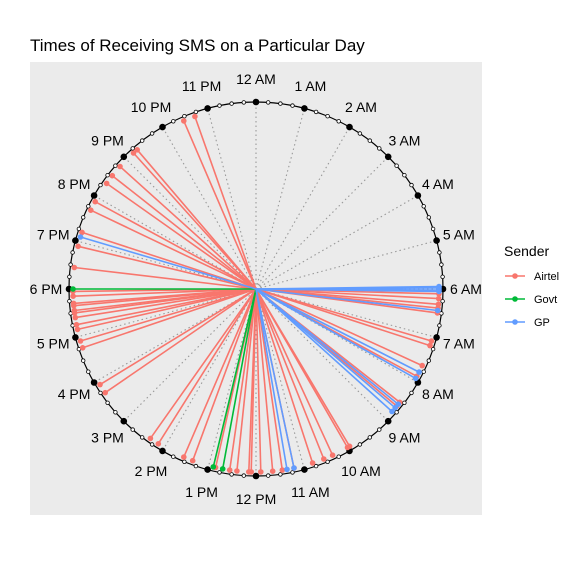 Image resolution: width=576 pixels, height=576 pixels. I want to click on hour-label: 12 PM, so click(256, 499).